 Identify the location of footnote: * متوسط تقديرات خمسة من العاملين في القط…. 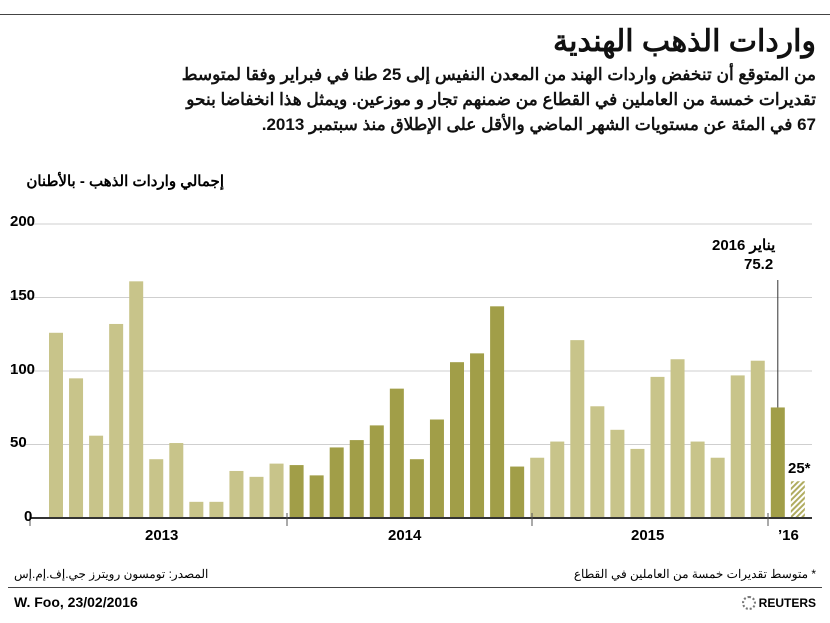
(694, 574).